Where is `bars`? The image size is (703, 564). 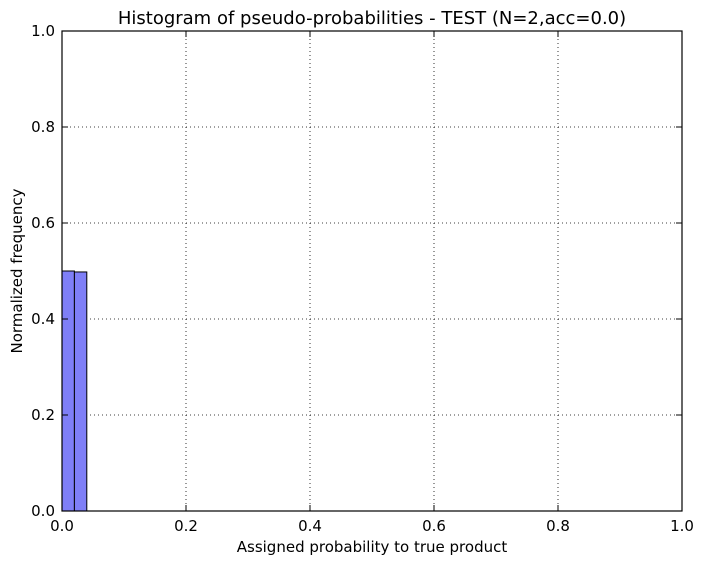 bars is located at coordinates (74, 391).